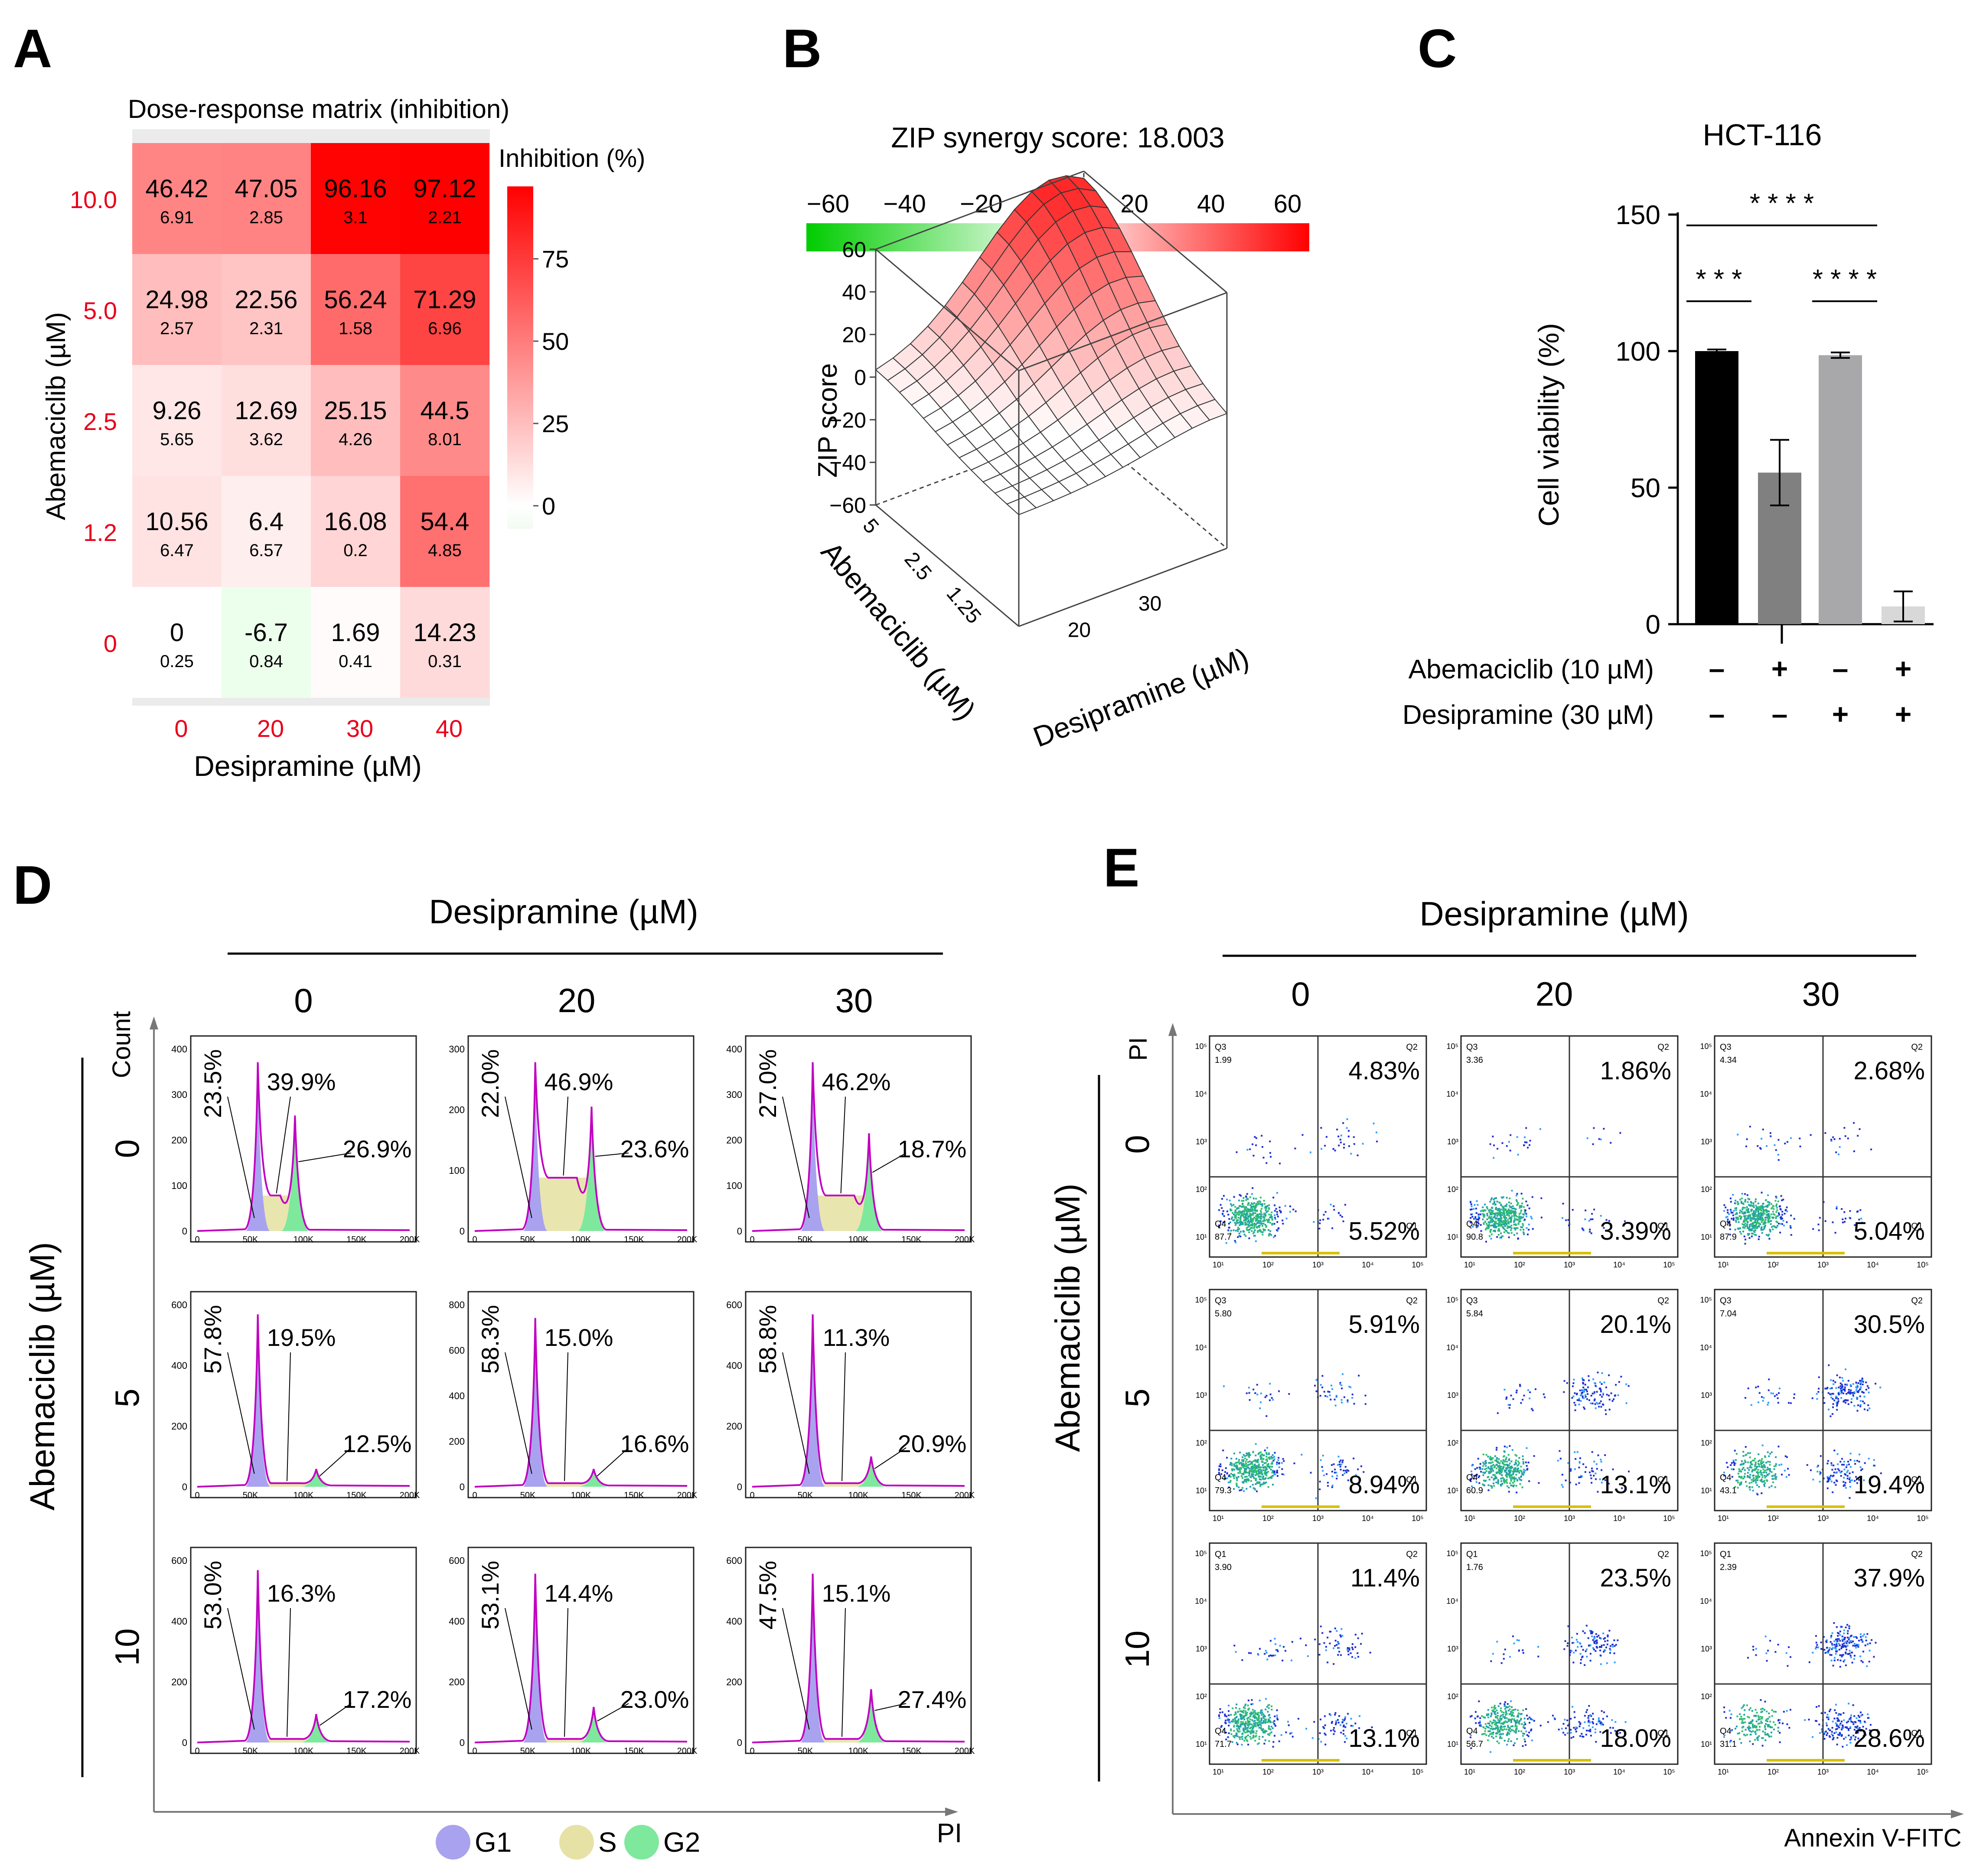 This screenshot has height=1876, width=1973. What do you see at coordinates (1552, 1253) in the screenshot?
I see `flow-baseline-strip` at bounding box center [1552, 1253].